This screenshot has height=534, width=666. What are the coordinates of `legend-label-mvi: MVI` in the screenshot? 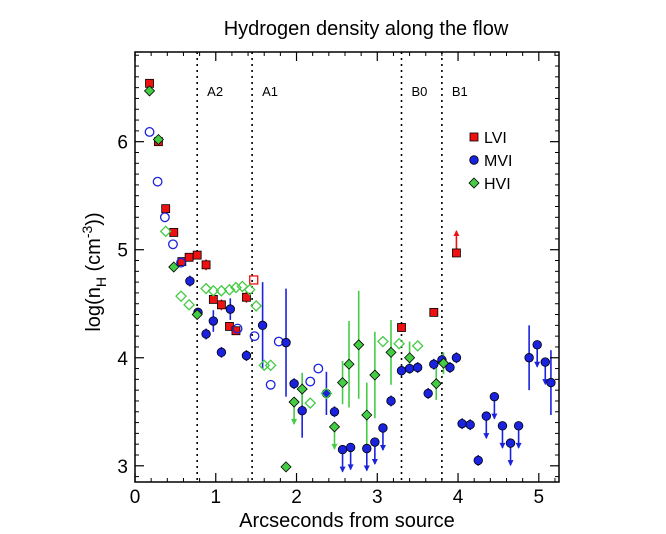 It's located at (498, 161).